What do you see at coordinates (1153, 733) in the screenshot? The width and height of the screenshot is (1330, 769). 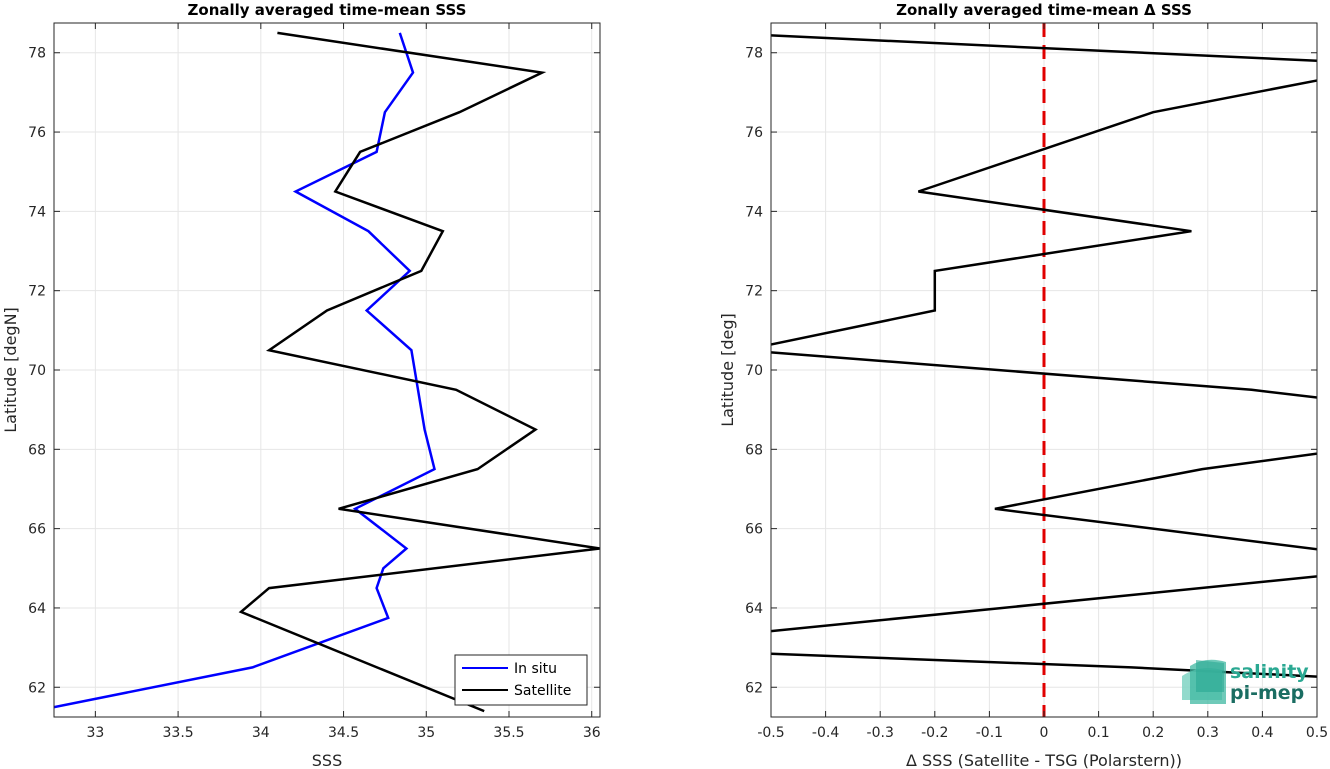 I see `x-tick-label: 0.2` at bounding box center [1153, 733].